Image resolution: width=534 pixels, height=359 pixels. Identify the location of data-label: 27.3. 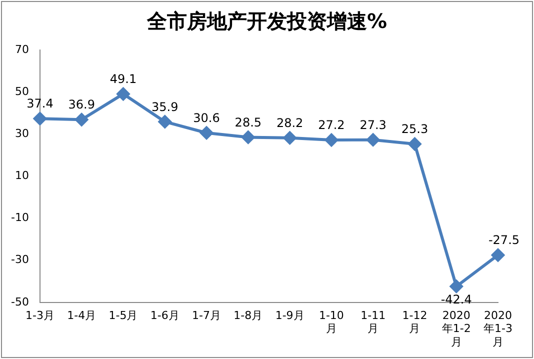
(373, 125).